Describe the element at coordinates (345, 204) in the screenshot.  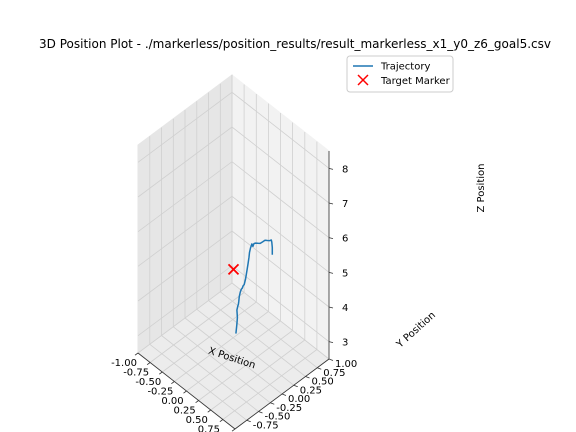
I see `z-tick-label: 7` at that location.